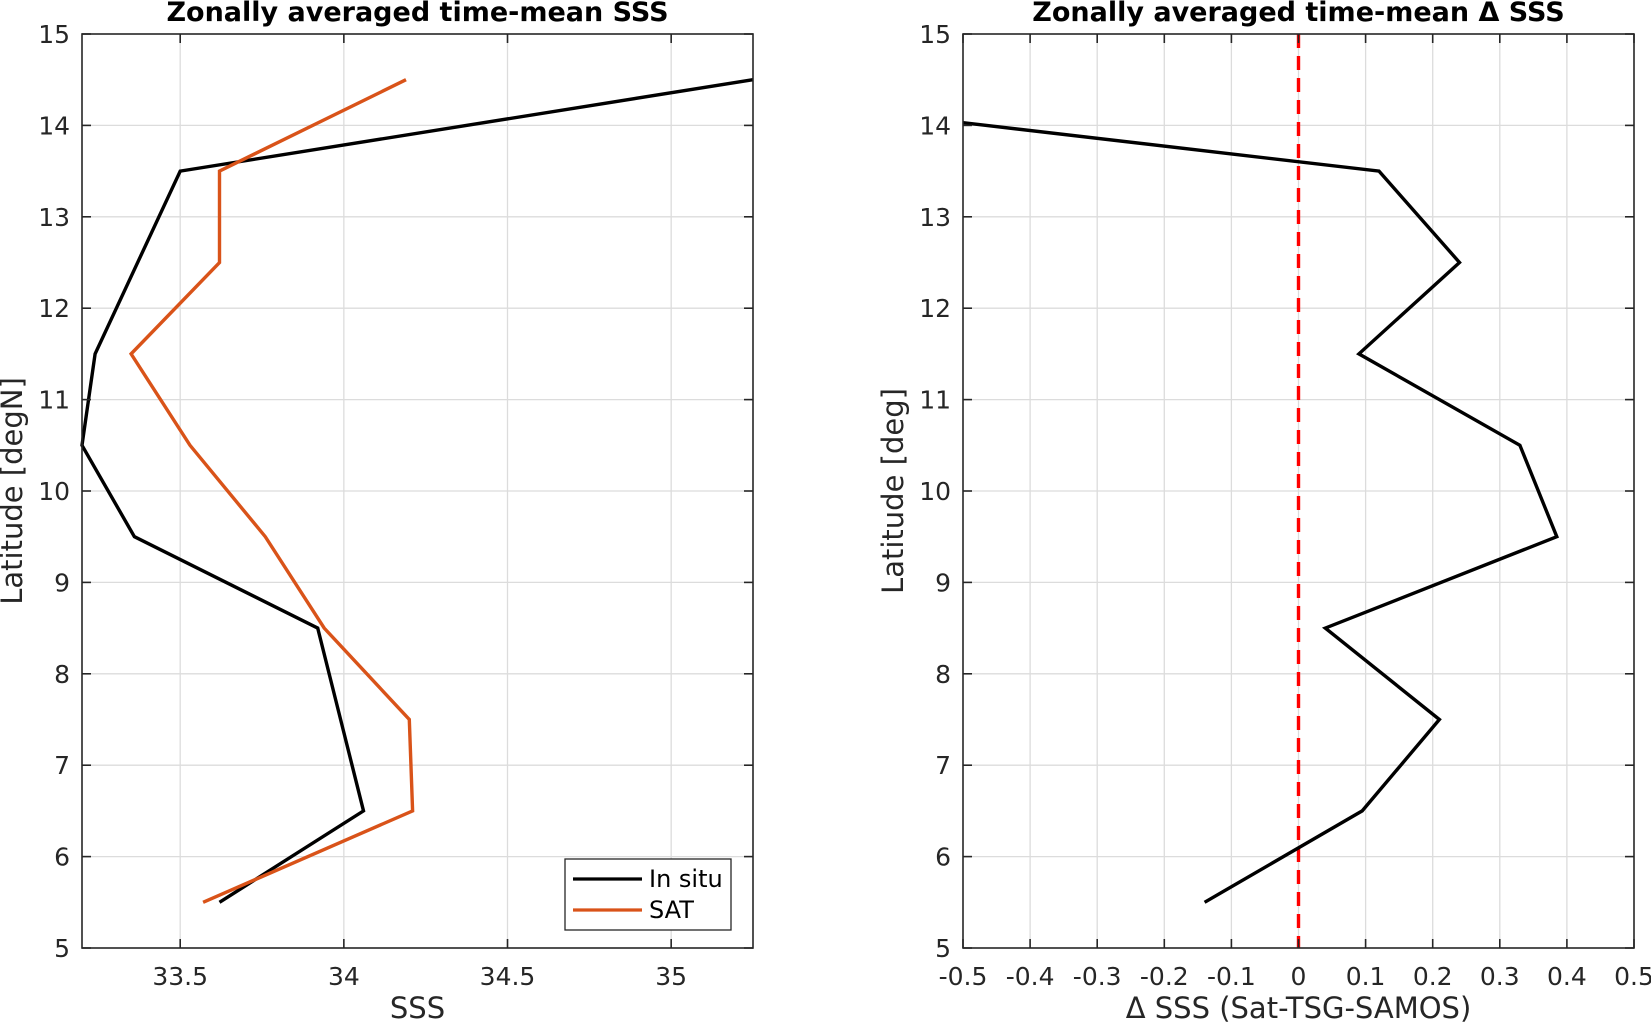 The image size is (1651, 1026). What do you see at coordinates (271, 491) in the screenshot?
I see `series-line-sat` at bounding box center [271, 491].